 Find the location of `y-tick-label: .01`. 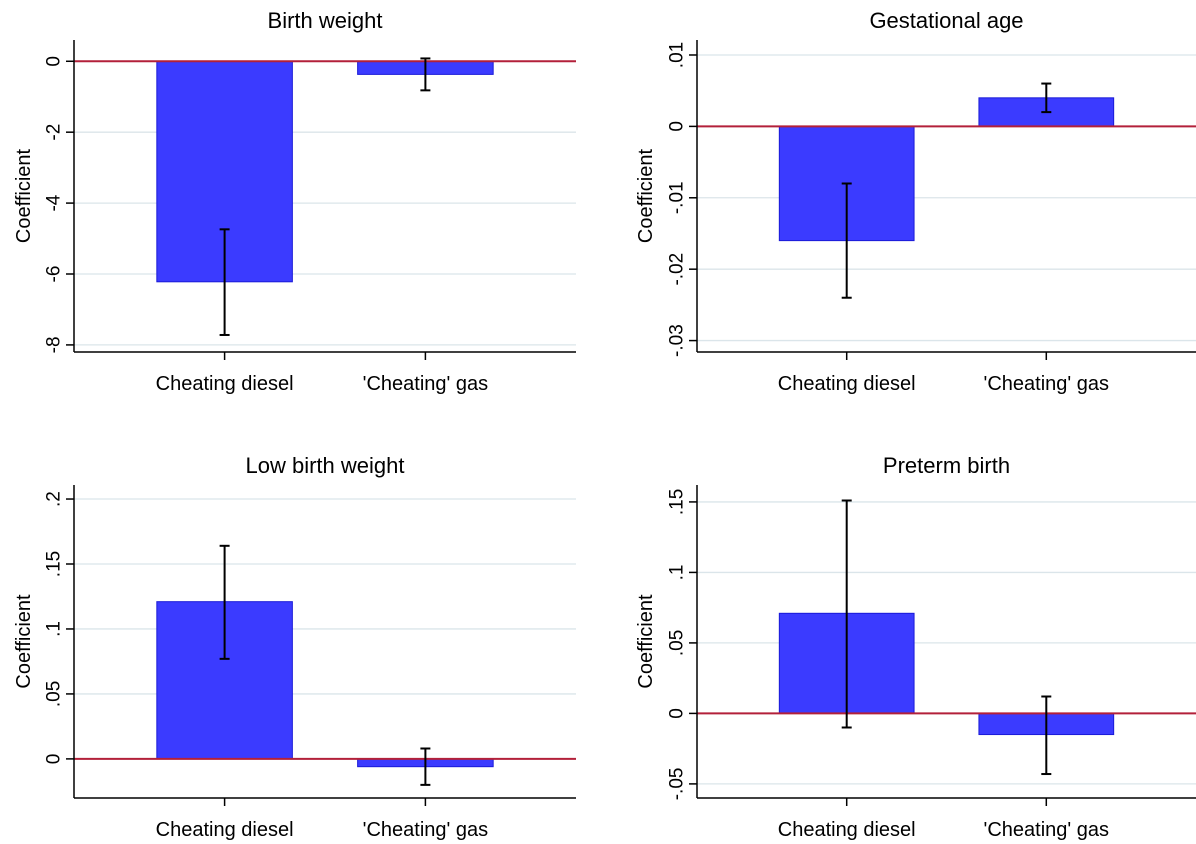

y-tick-label: .01 is located at coordinates (677, 55).